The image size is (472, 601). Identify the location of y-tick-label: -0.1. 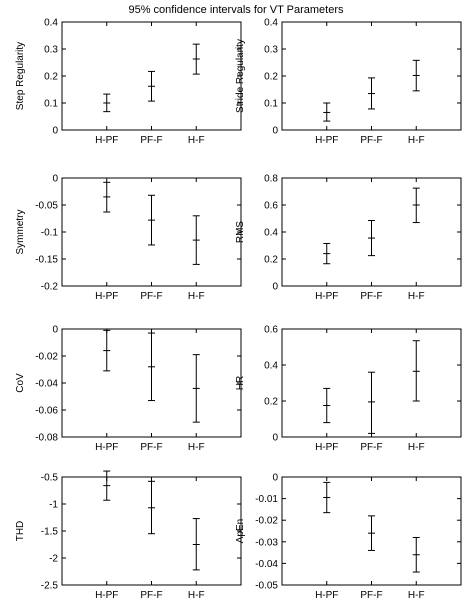
(50, 233).